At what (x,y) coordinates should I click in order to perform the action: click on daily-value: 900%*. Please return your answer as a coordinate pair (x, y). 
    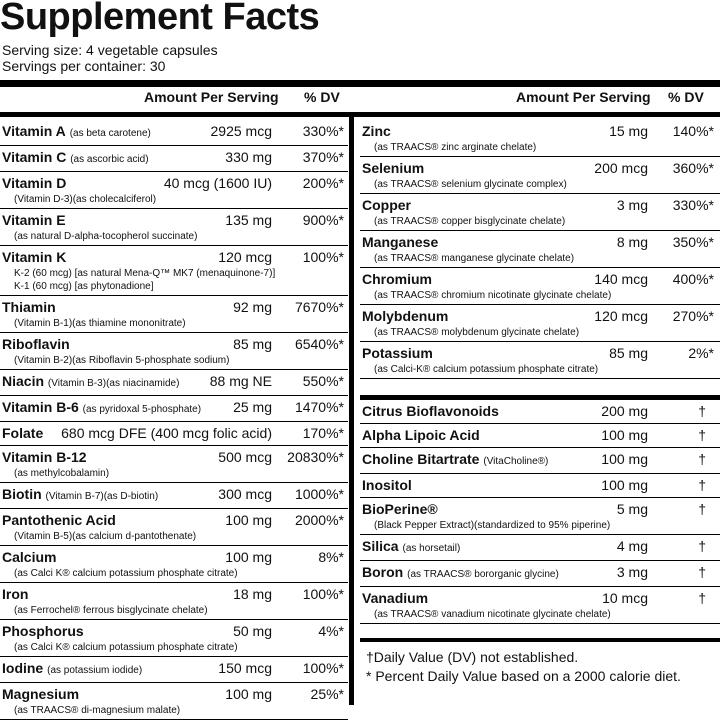
    Looking at the image, I should click on (323, 220).